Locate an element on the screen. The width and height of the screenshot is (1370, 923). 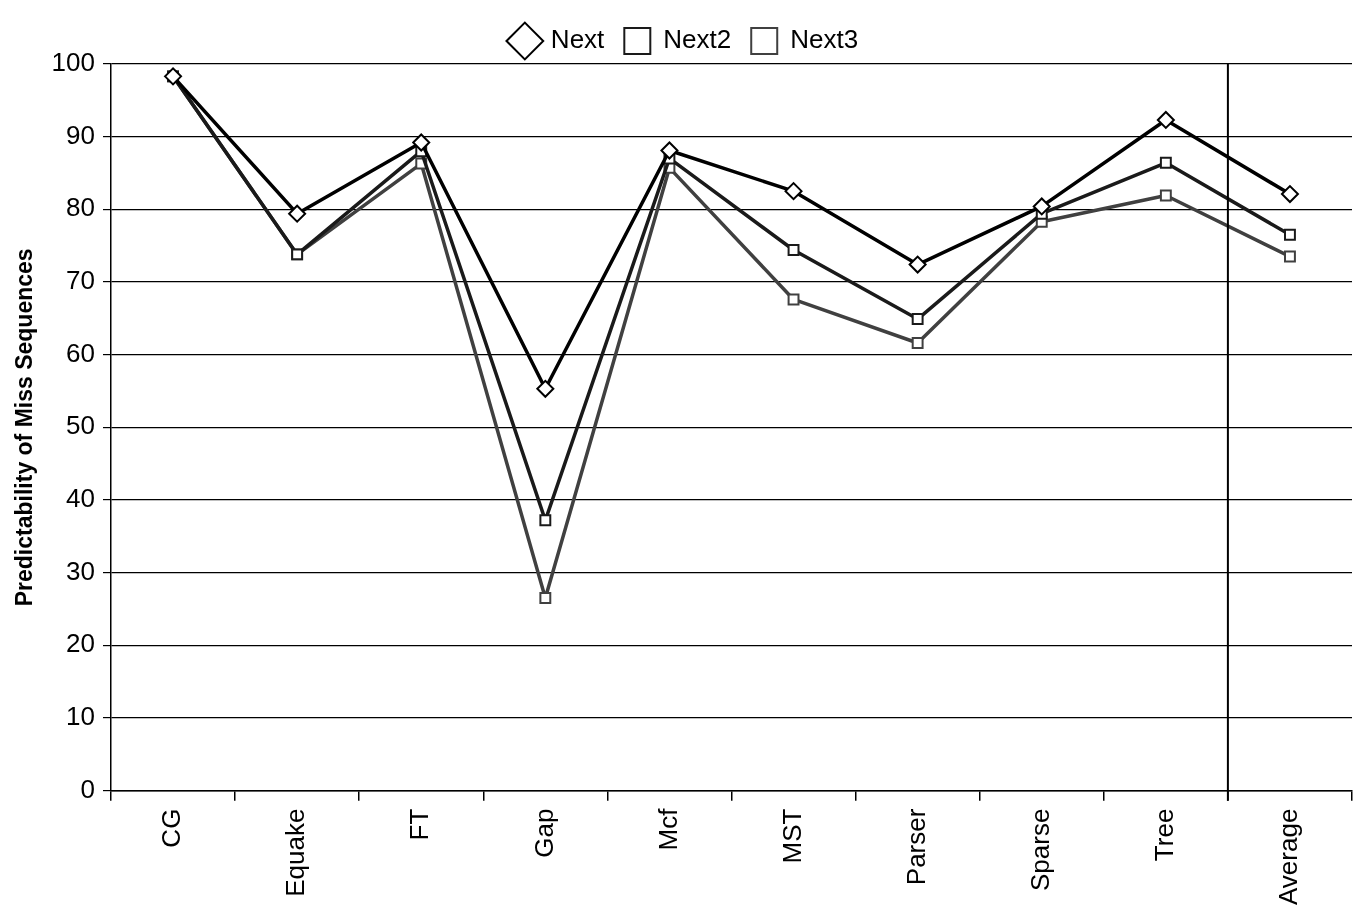
y-tick-label: 0 is located at coordinates (87, 788).